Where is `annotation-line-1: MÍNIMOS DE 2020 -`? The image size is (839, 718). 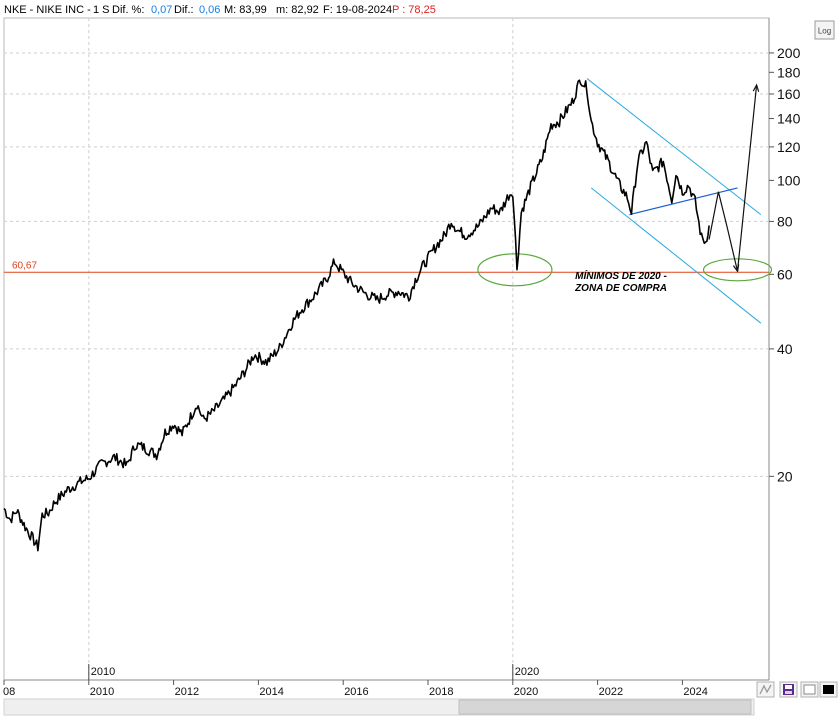 annotation-line-1: MÍNIMOS DE 2020 - is located at coordinates (621, 275).